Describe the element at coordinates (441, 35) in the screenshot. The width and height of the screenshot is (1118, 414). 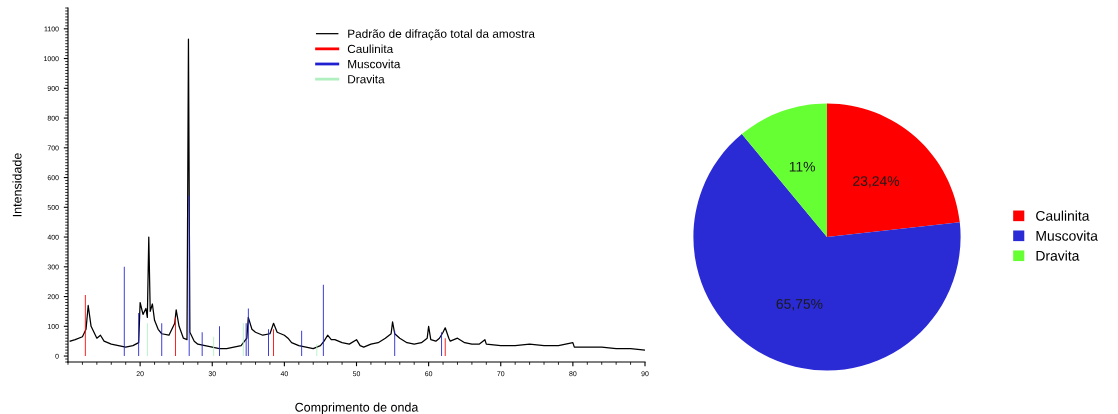
I see `legend-label: Padrão de difração total da amostra` at that location.